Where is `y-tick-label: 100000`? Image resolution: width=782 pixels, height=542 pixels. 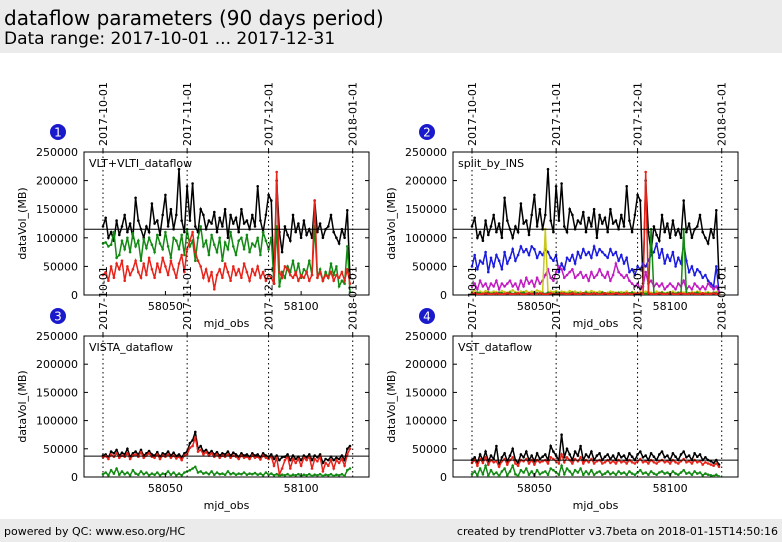 y-tick-label: 100000 is located at coordinates (426, 421).